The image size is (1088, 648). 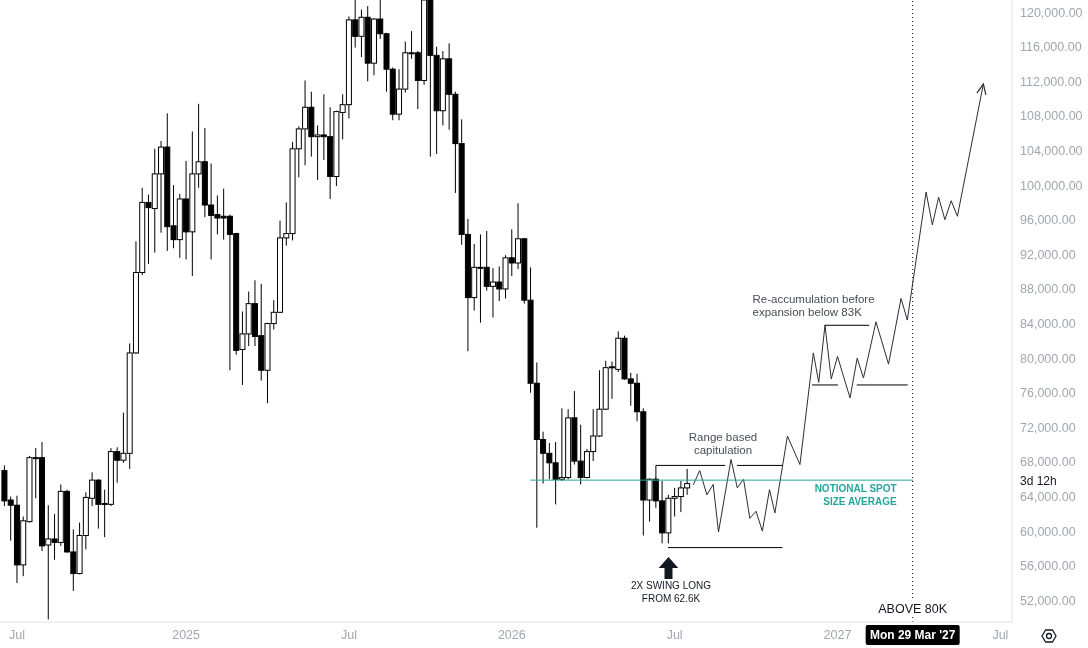 I want to click on annotation: Range based capitulation, so click(x=723, y=444).